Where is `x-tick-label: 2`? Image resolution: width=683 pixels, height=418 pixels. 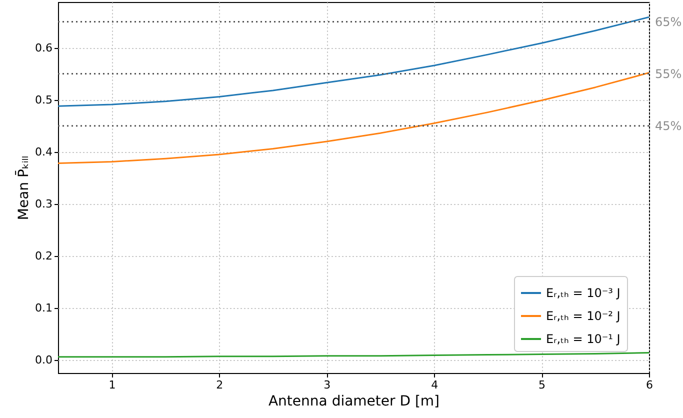 x-tick-label: 2 is located at coordinates (220, 385).